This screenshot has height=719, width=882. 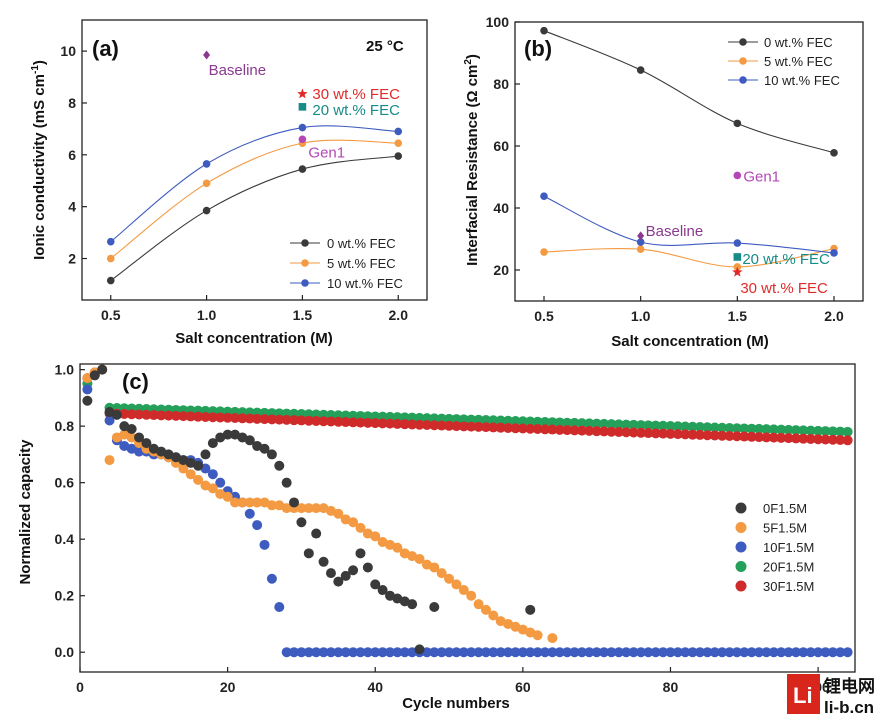 I want to click on panel-a-annotation-label: 20 wt.% FEC, so click(x=356, y=110).